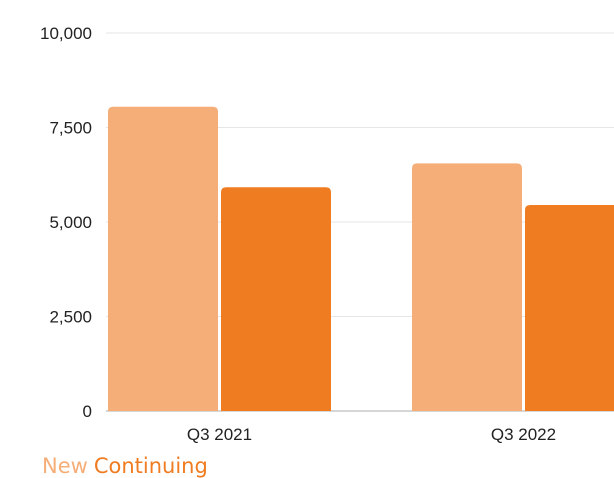  Describe the element at coordinates (66, 33) in the screenshot. I see `y-tick-label: 10,000` at that location.